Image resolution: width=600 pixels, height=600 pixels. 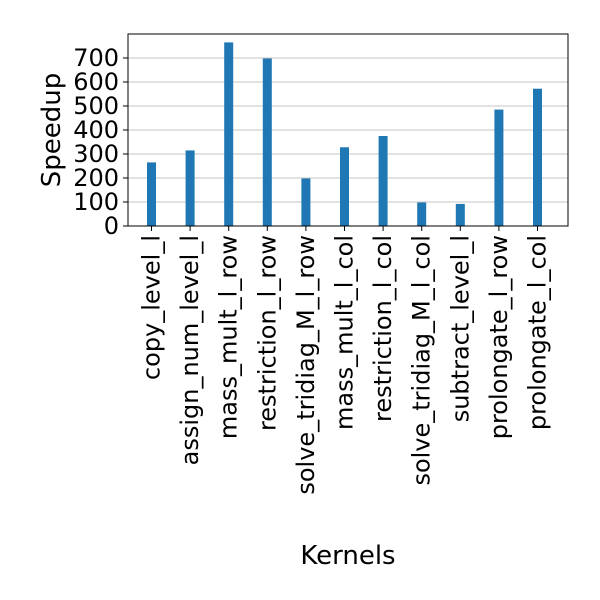 What do you see at coordinates (96, 82) in the screenshot?
I see `y-tick-label: 600` at bounding box center [96, 82].